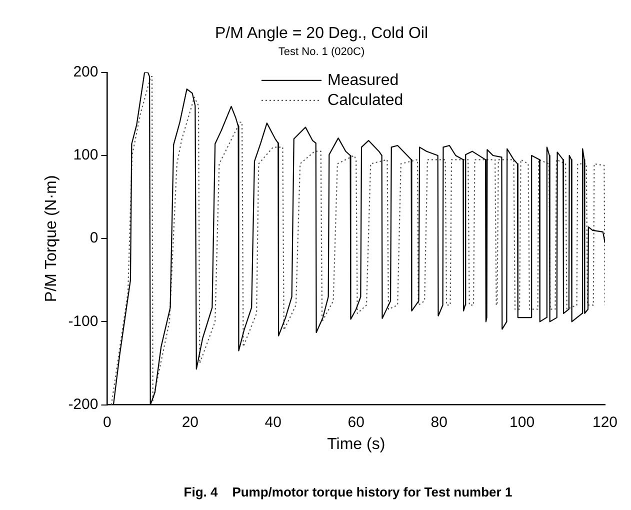 Image resolution: width=631 pixels, height=510 pixels. I want to click on y-tick-label: -200, so click(83, 404).